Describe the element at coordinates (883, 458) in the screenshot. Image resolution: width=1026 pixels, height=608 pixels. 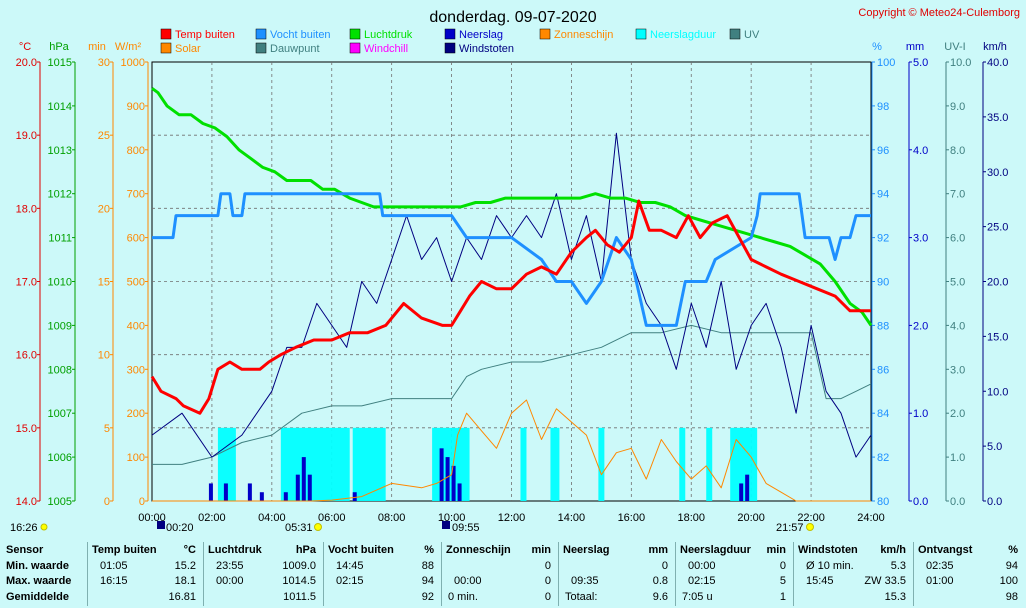
I see `axis-tick-label-humidity: 82` at that location.